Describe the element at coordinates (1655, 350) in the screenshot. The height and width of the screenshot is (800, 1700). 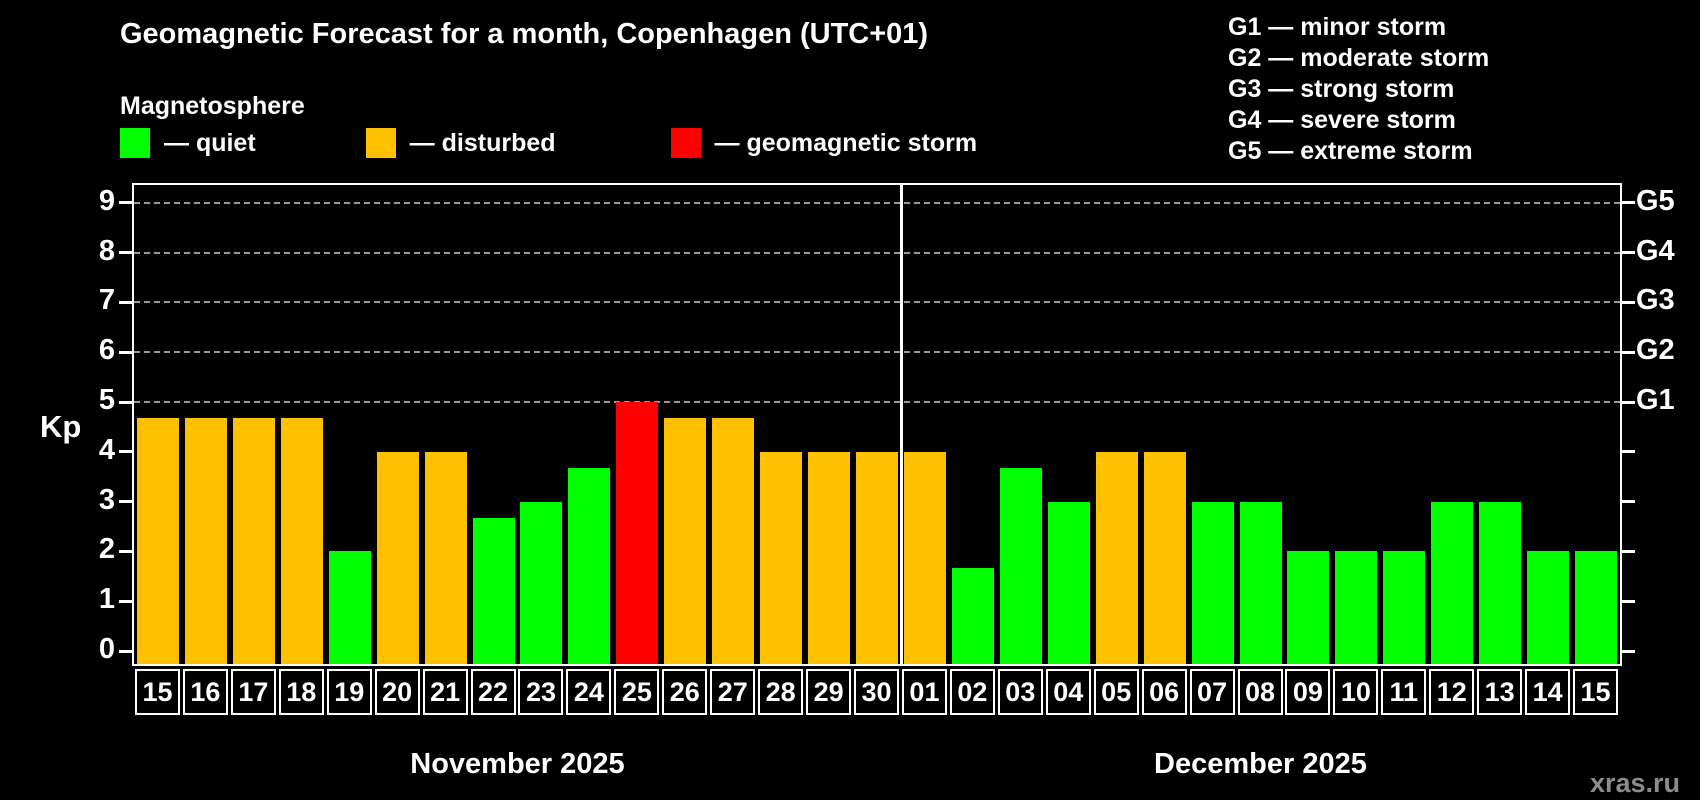
I see `right-axis-label-g2: G2` at that location.